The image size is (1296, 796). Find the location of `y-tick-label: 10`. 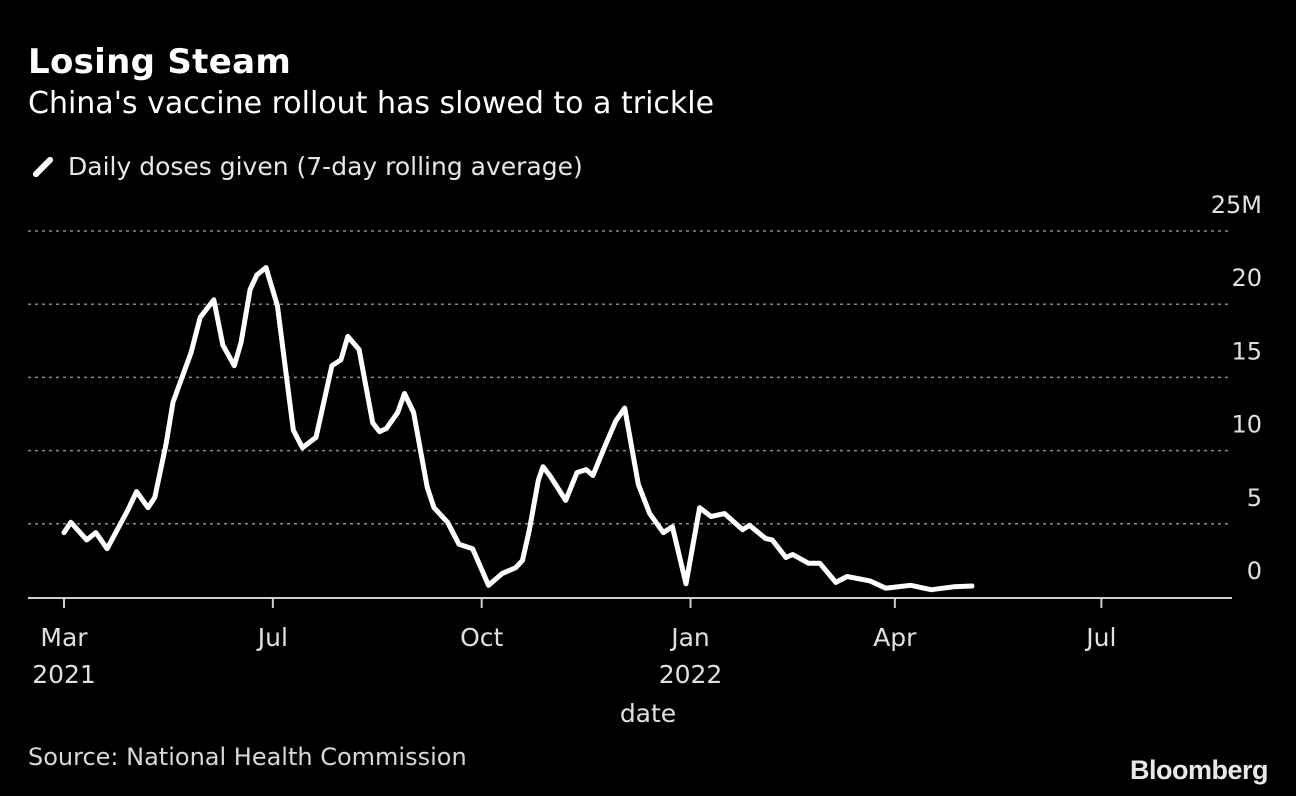

y-tick-label: 10 is located at coordinates (1246, 425).